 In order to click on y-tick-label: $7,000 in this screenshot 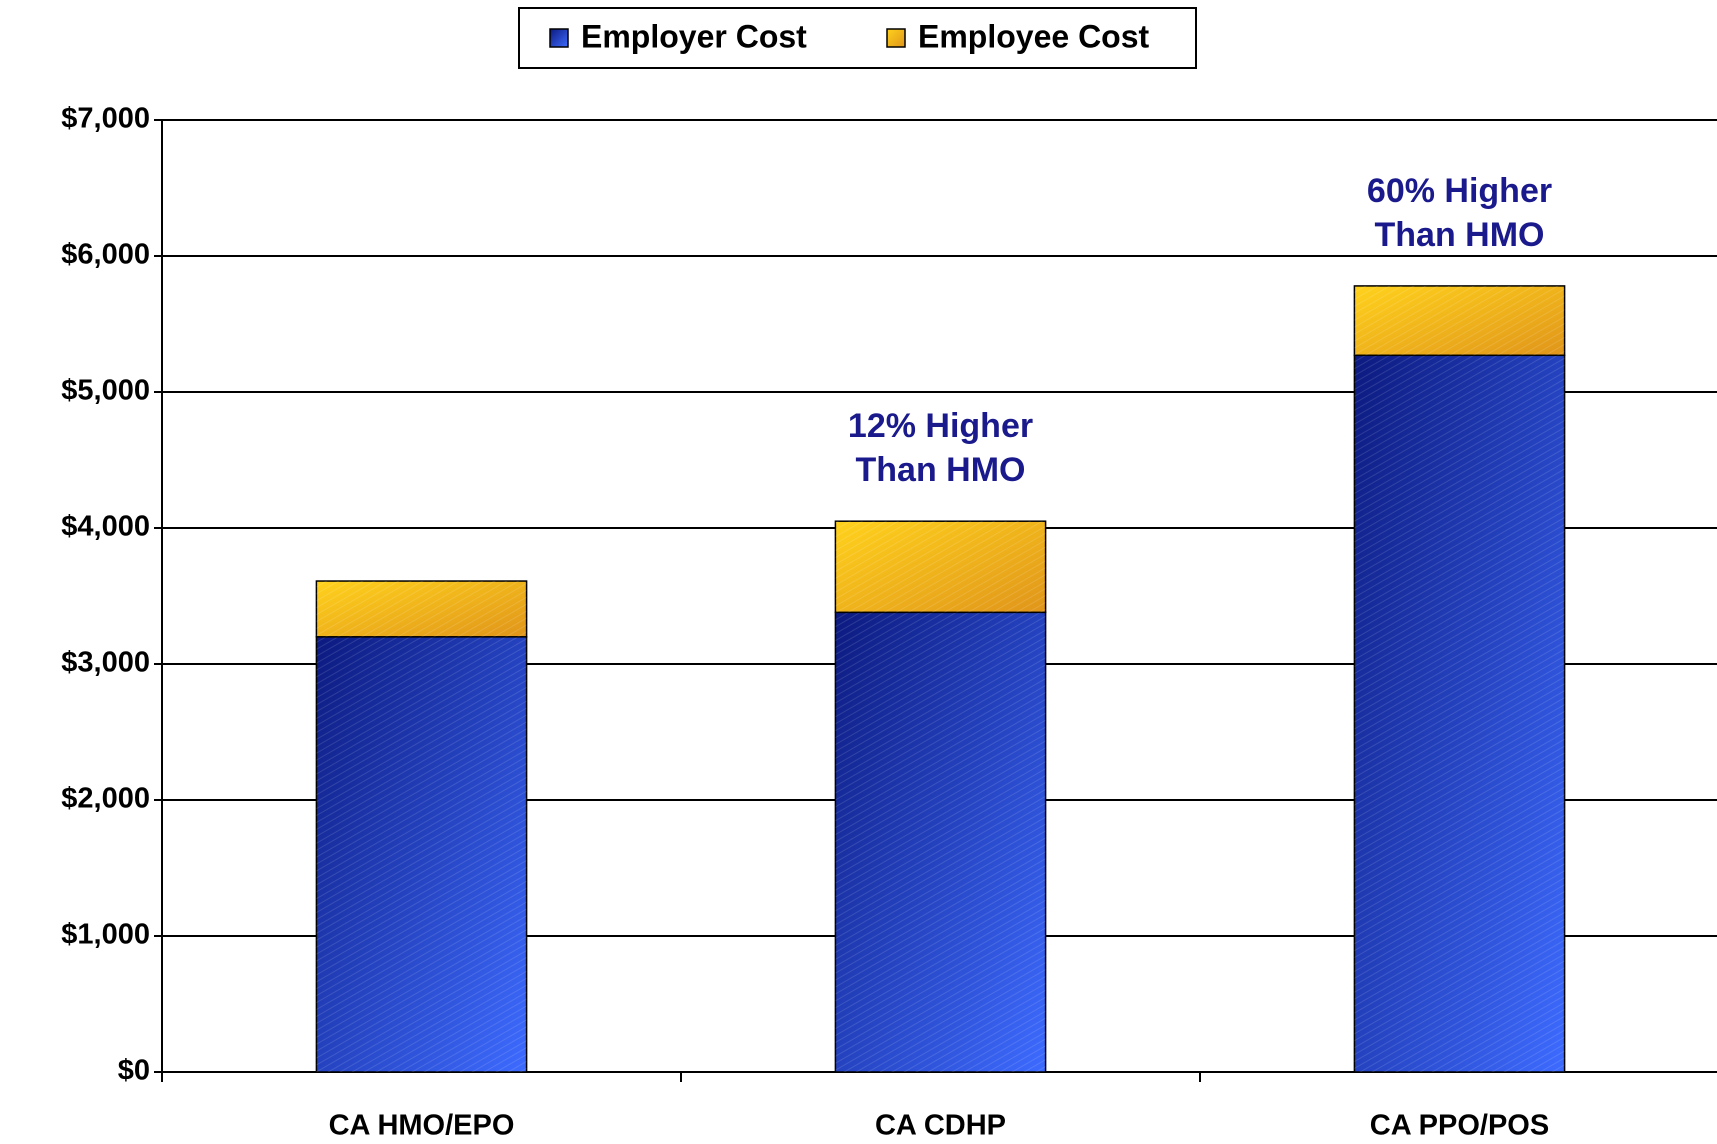, I will do `click(105, 119)`.